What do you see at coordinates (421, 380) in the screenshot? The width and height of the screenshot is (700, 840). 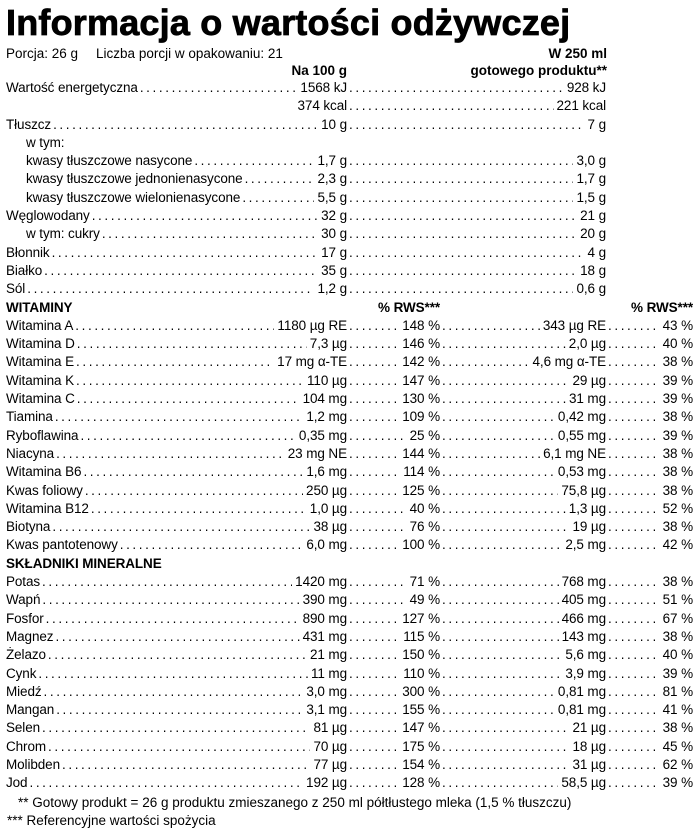 I see `rws-per-100g: 147 %` at bounding box center [421, 380].